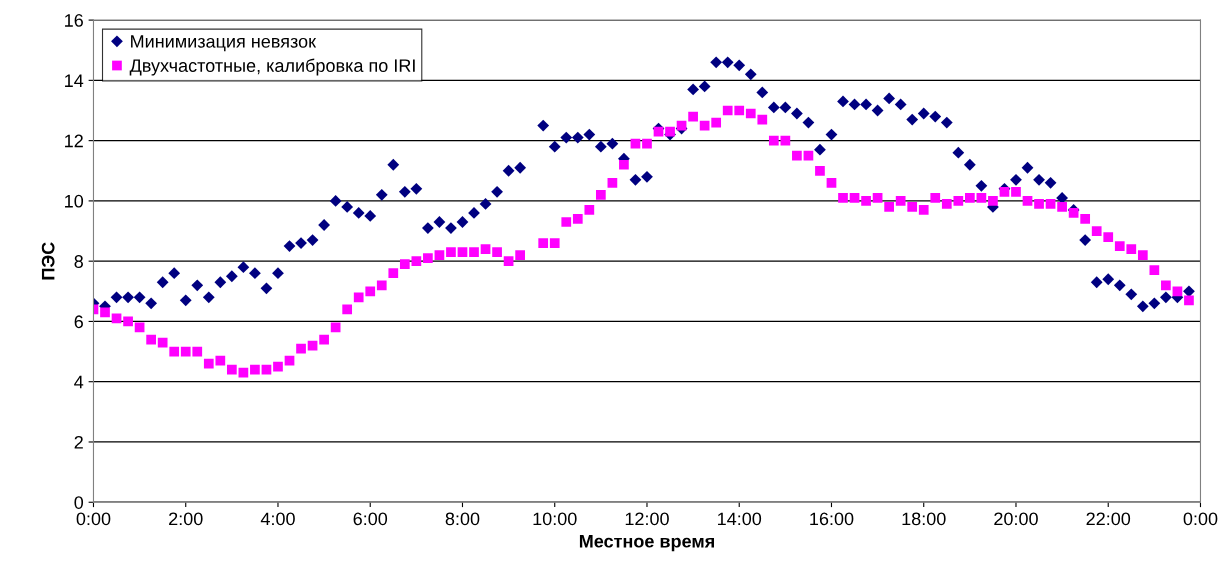 The height and width of the screenshot is (574, 1230). What do you see at coordinates (78, 442) in the screenshot?
I see `y-tick-label: 2` at bounding box center [78, 442].